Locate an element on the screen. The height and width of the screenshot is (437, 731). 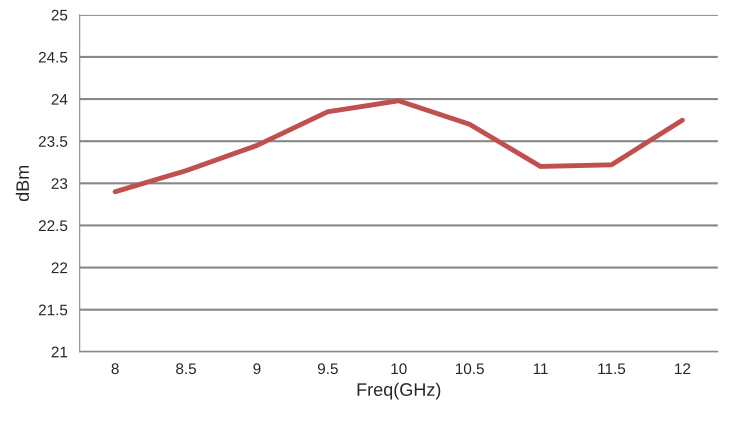
x-tick-label: 11.5 is located at coordinates (612, 368).